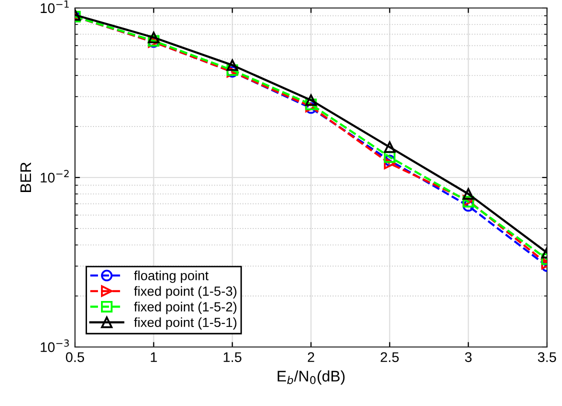 The image size is (562, 406). I want to click on x-tick-label: 1.5, so click(233, 357).